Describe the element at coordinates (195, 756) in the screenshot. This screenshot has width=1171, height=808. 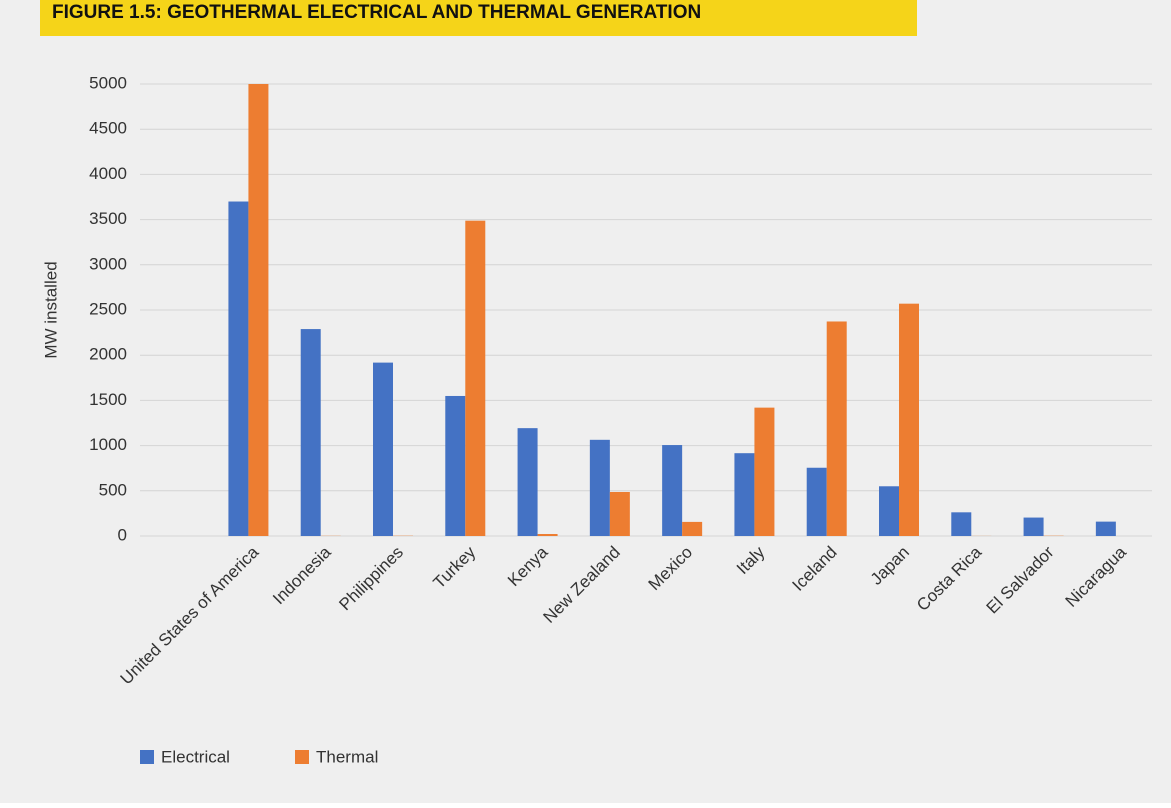
I see `legend-label: Electrical` at that location.